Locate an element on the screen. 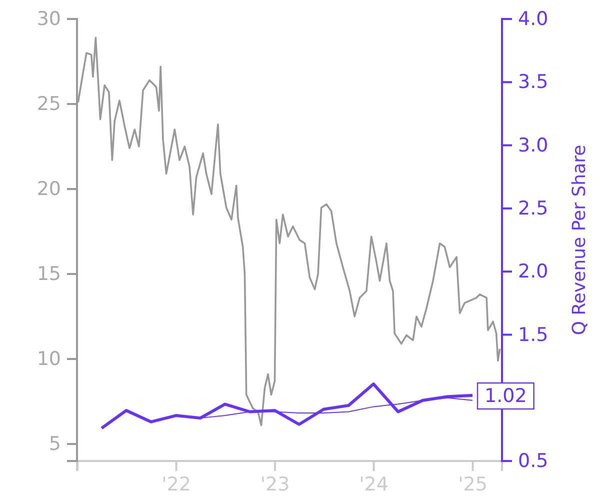 This screenshot has height=500, width=600. y-tick-label: 15 is located at coordinates (48, 274).